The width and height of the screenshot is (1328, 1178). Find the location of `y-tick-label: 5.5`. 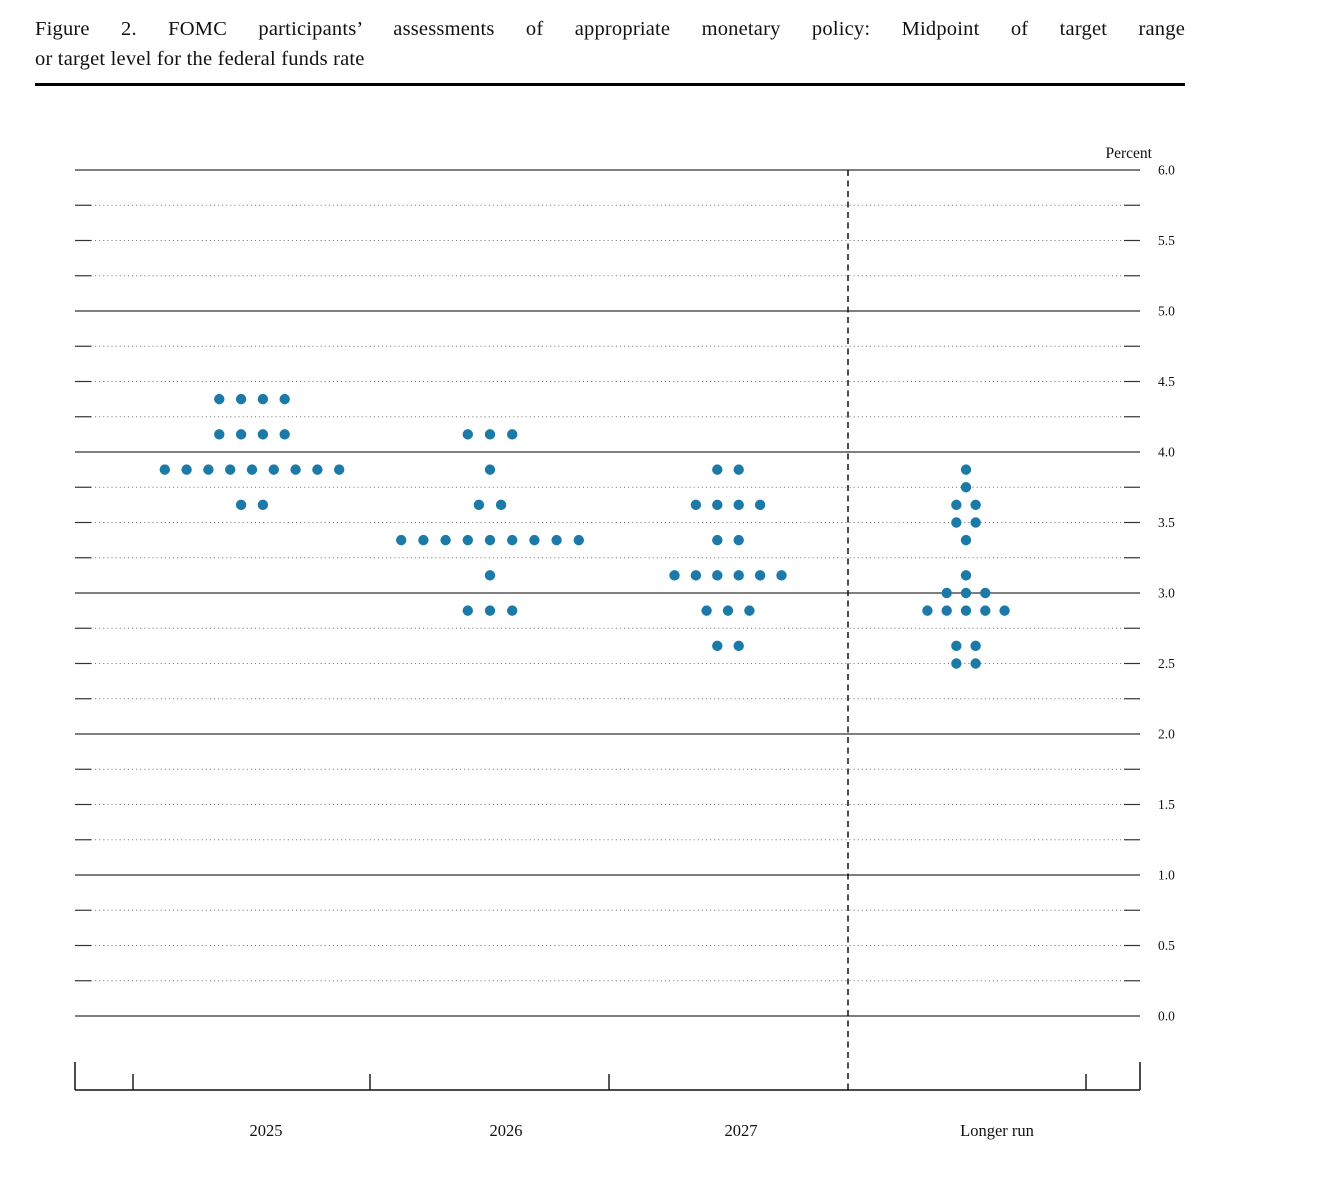

y-tick-label: 5.5 is located at coordinates (1166, 240).